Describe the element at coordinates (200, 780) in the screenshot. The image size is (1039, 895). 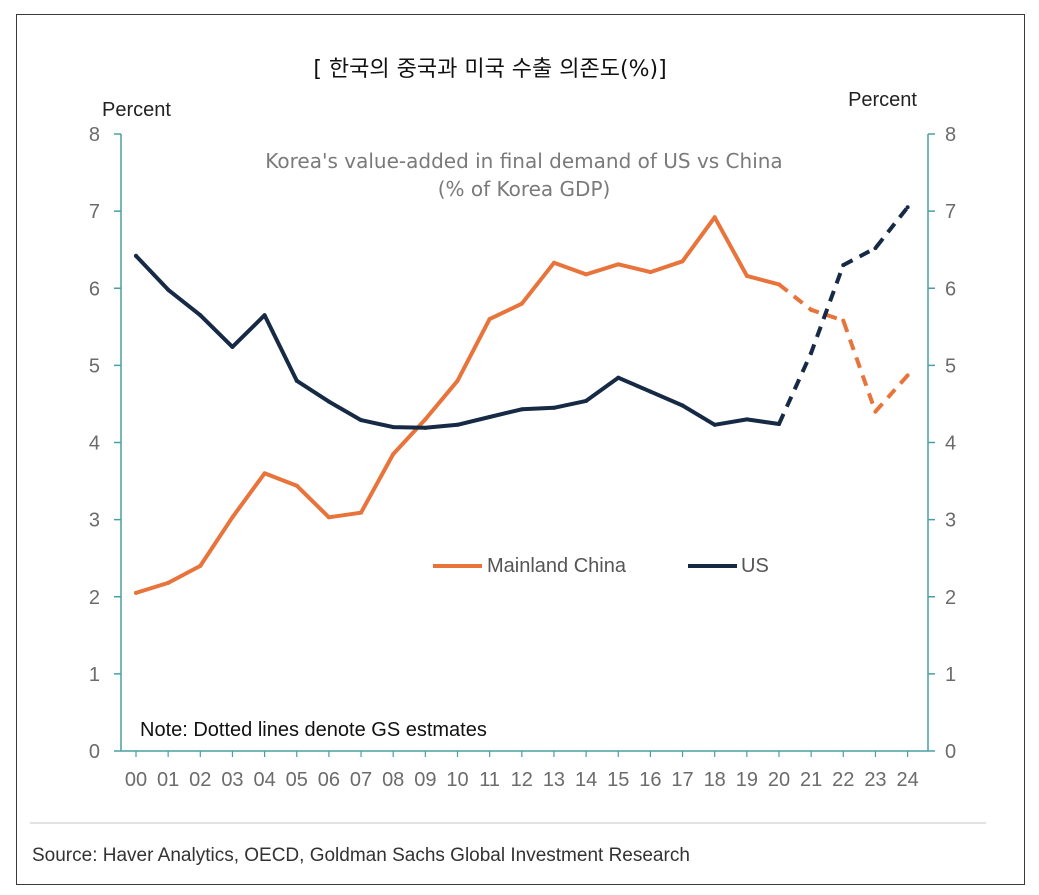
I see `x-tick-label: 02` at that location.